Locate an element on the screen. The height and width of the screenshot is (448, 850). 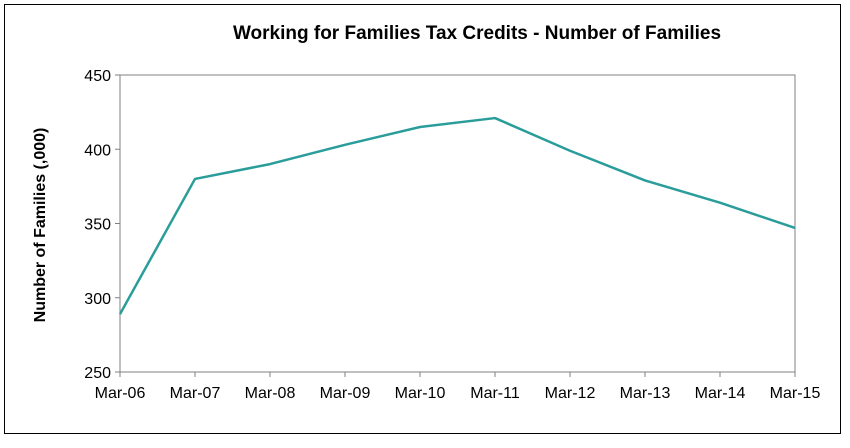
x-tick-label: Mar-12 is located at coordinates (570, 393).